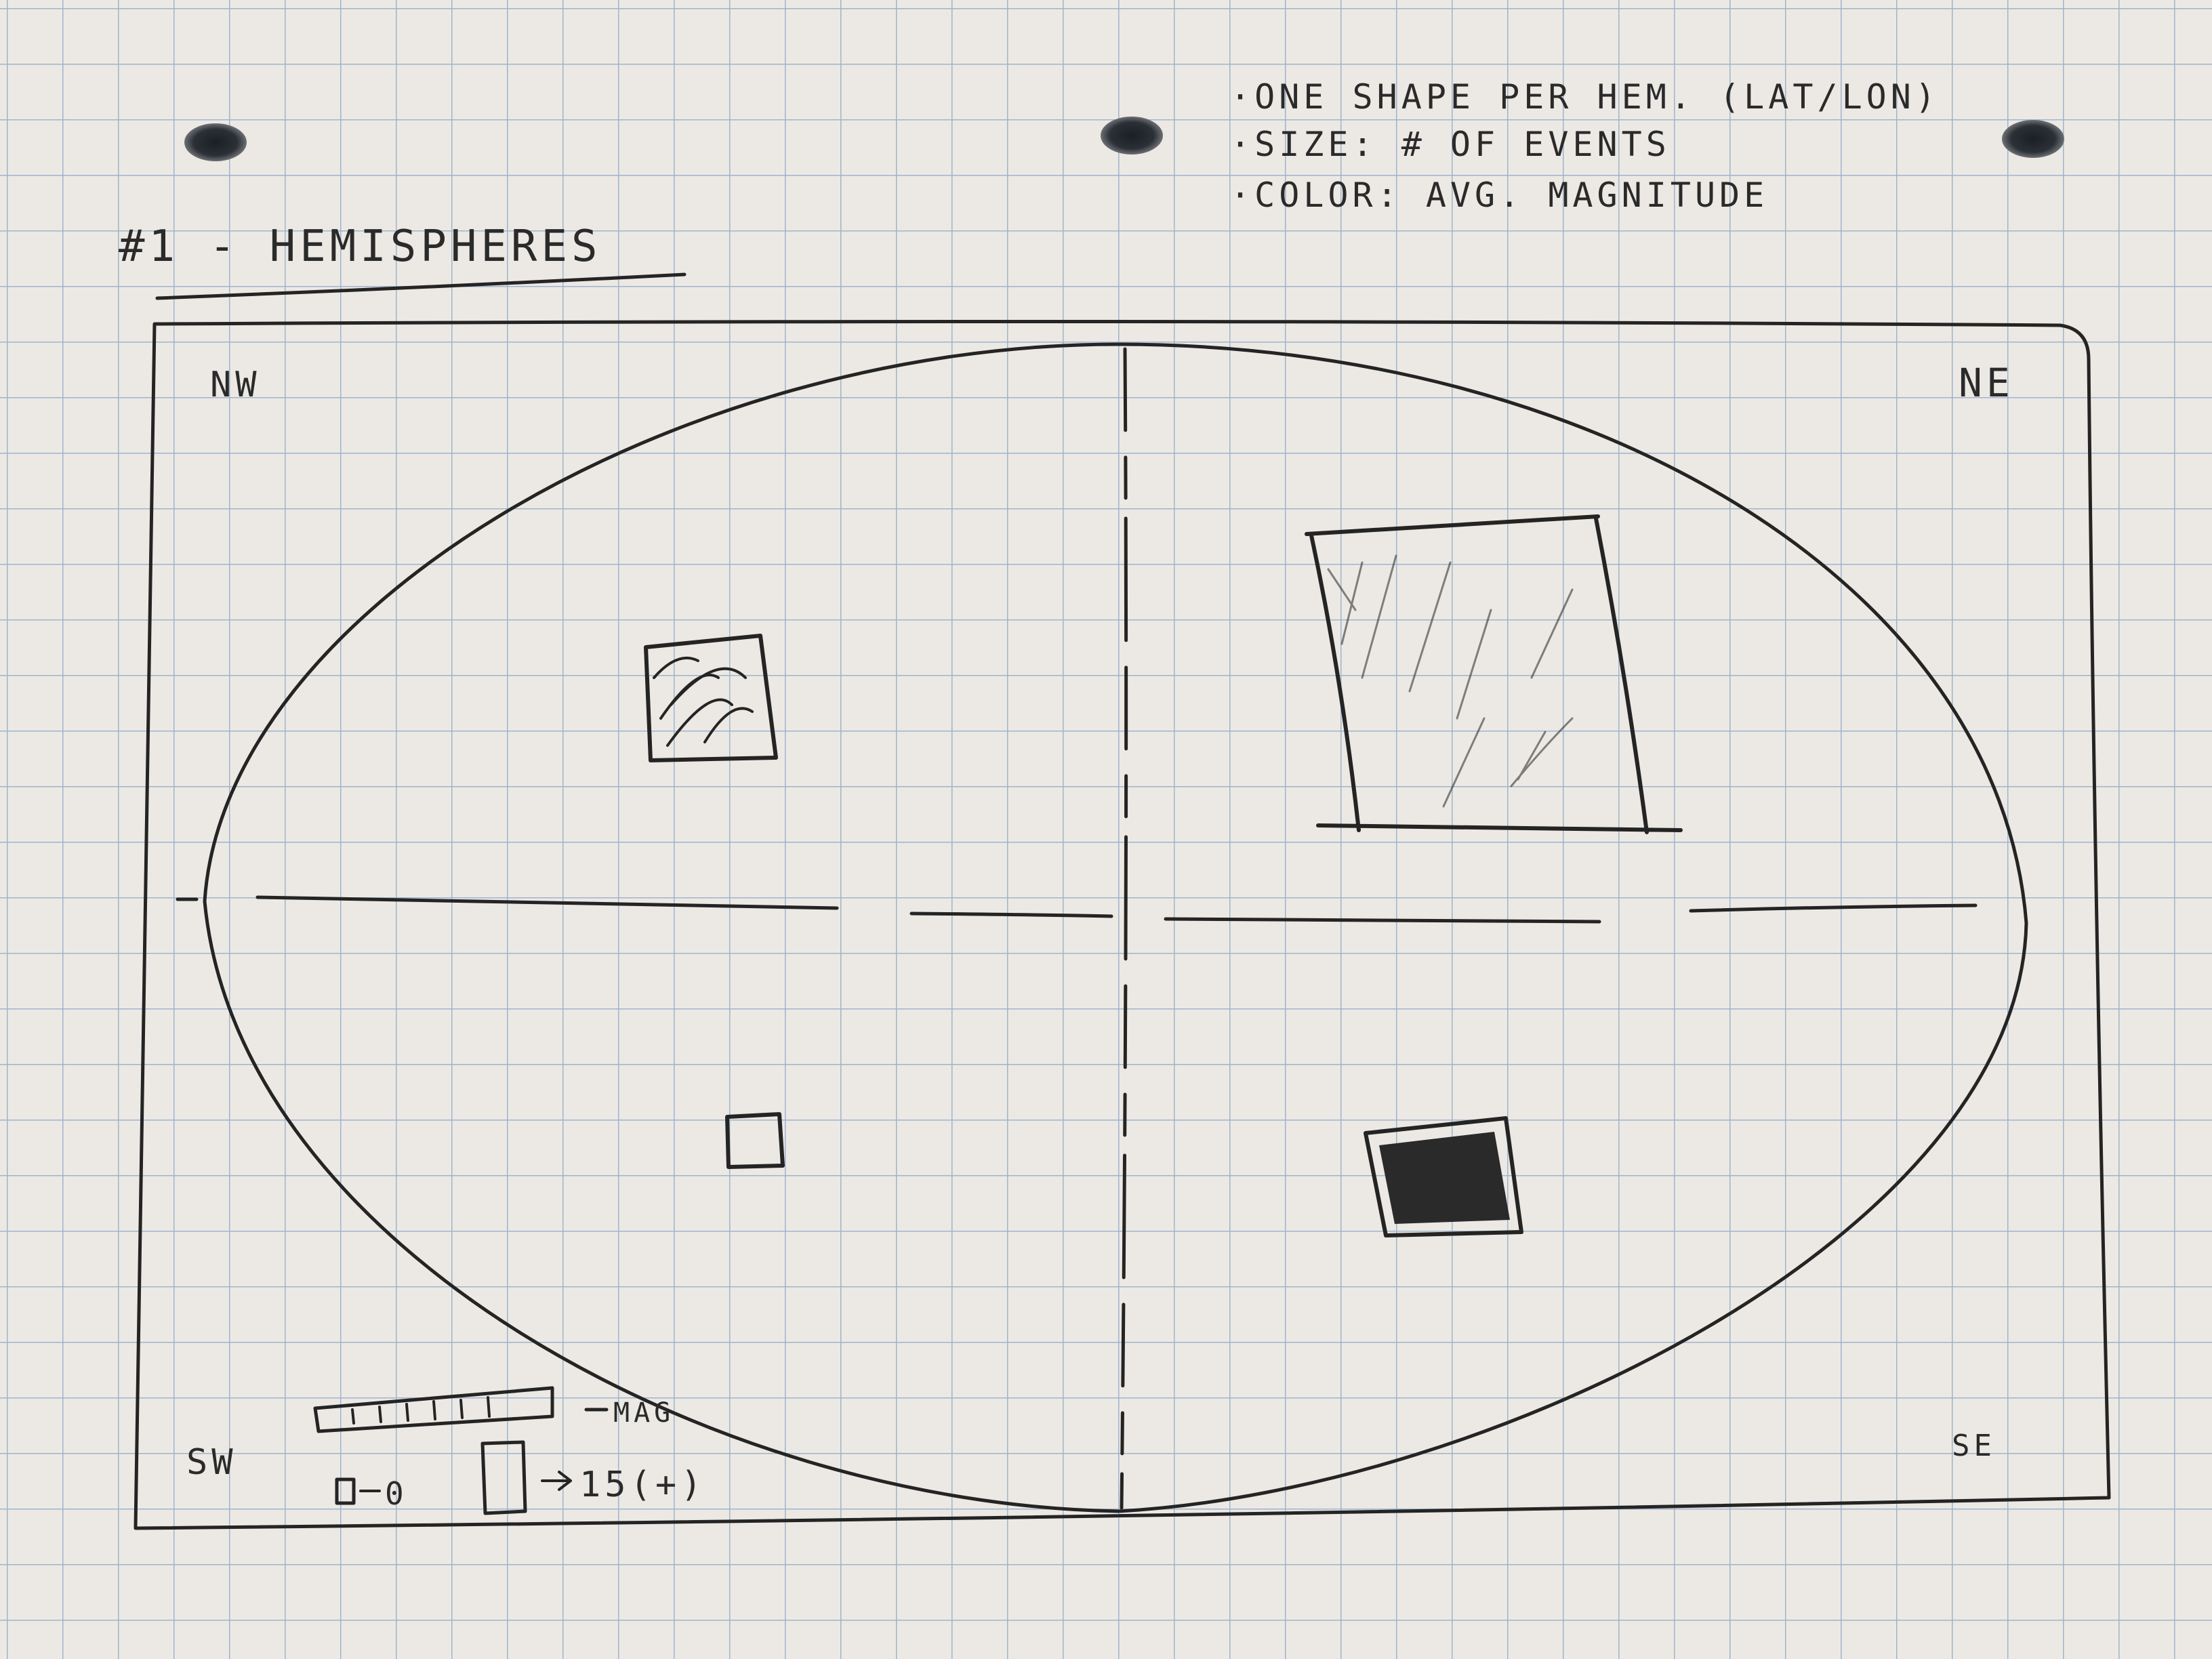 This screenshot has width=2212, height=1659. What do you see at coordinates (1974, 1446) in the screenshot?
I see `quadrant-label-se: SE` at bounding box center [1974, 1446].